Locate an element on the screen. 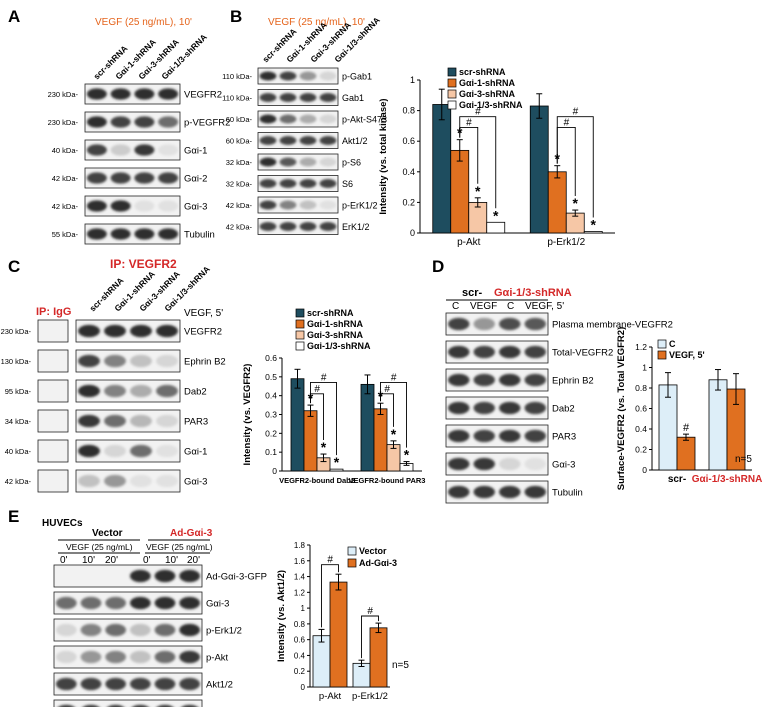 This screenshot has height=707, width=774. blot-row-label: Dab2 is located at coordinates (563, 409).